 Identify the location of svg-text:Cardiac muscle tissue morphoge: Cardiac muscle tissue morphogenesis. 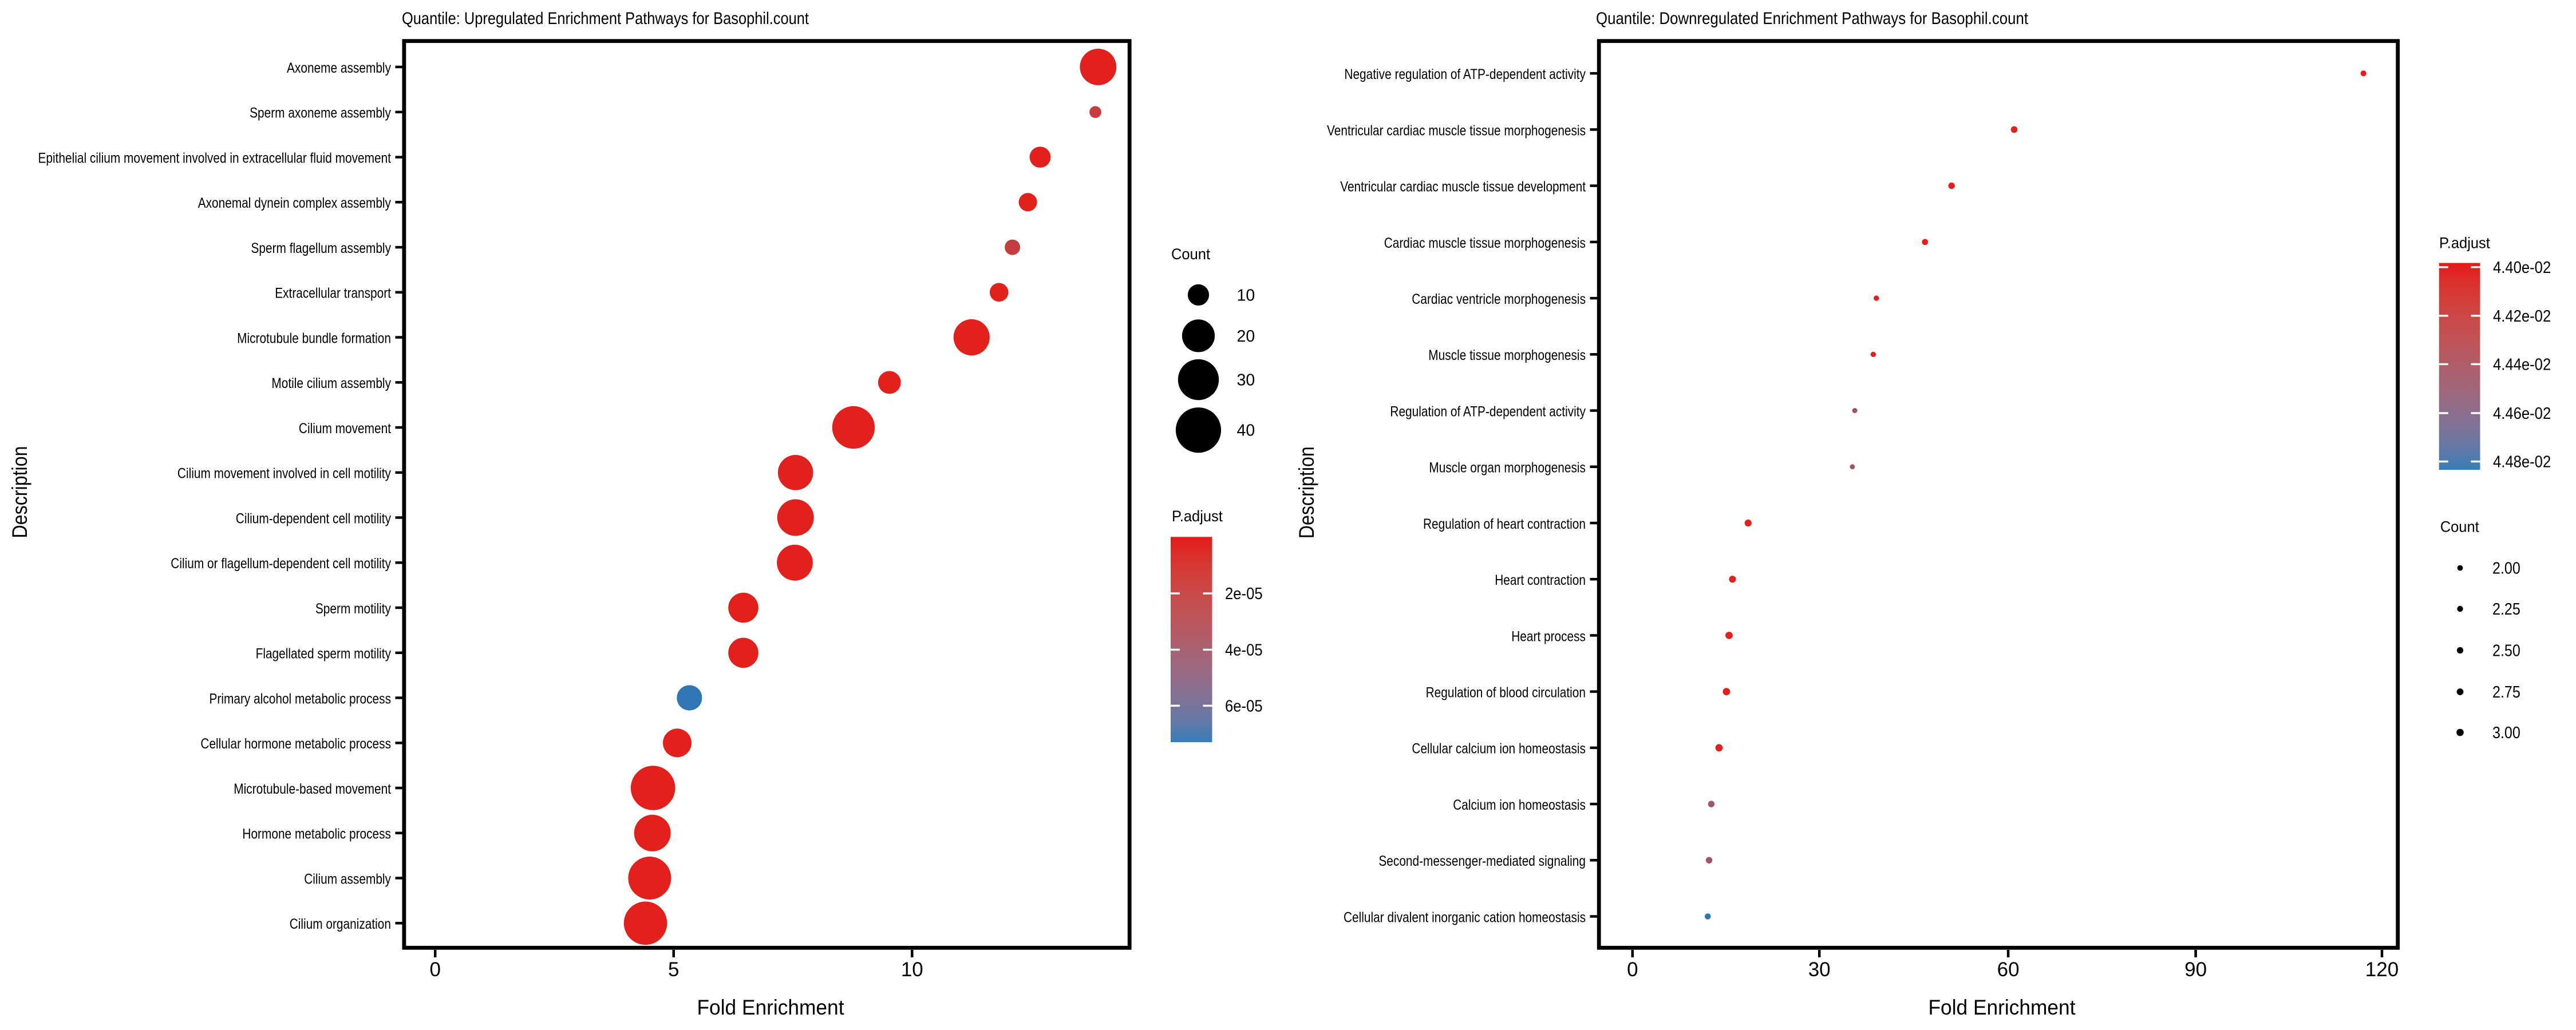
(1485, 243).